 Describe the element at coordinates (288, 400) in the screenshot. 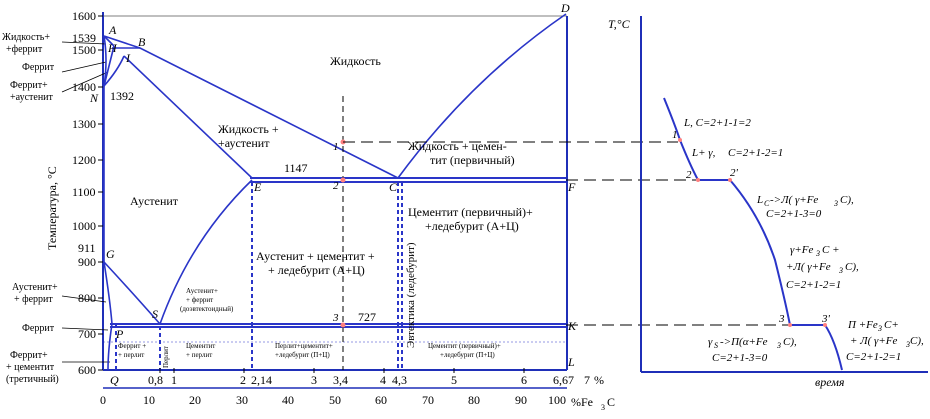

I see `svg-text: 40` at that location.